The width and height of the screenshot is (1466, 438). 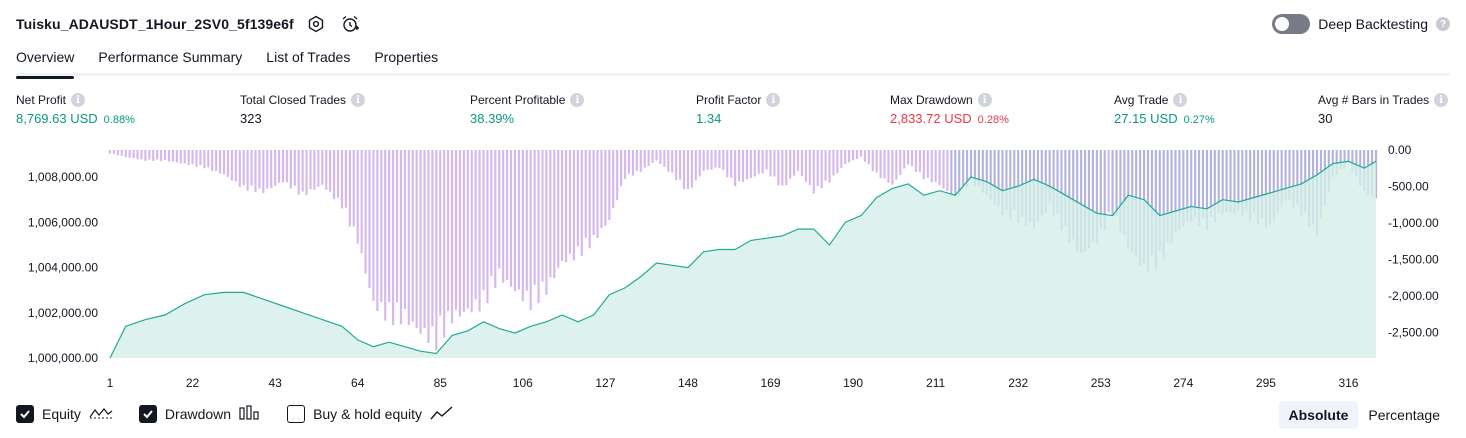 What do you see at coordinates (1373, 24) in the screenshot?
I see `deep-backtesting-label: Deep Backtesting` at bounding box center [1373, 24].